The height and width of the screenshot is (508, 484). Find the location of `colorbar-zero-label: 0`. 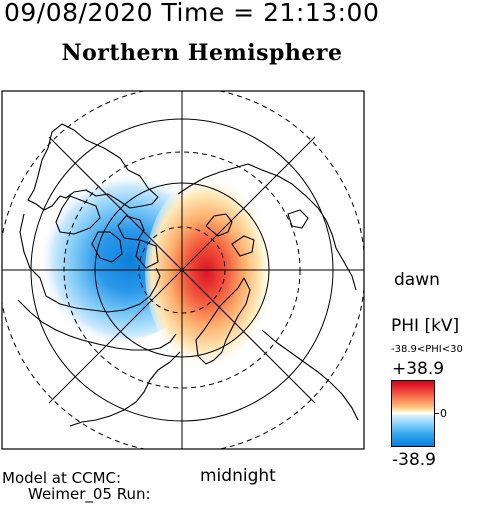

colorbar-zero-label: 0 is located at coordinates (443, 413).